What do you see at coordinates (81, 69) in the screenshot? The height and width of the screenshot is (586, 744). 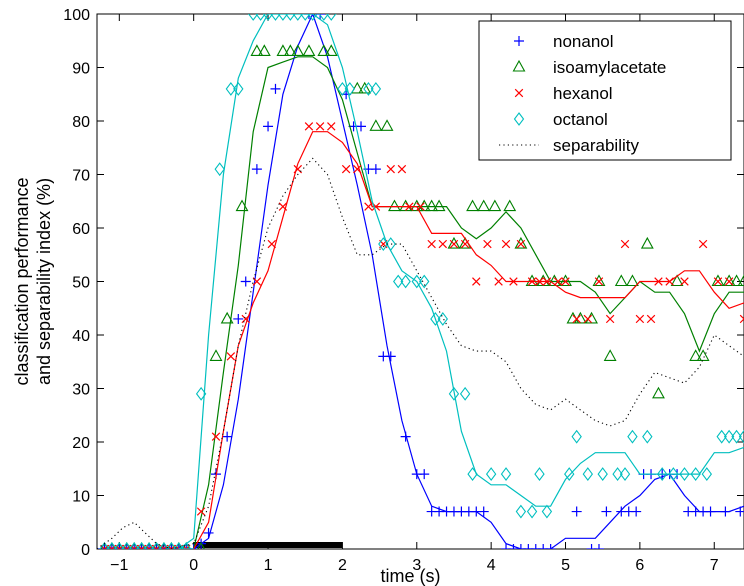 I see `y-tick-label: 90` at bounding box center [81, 69].